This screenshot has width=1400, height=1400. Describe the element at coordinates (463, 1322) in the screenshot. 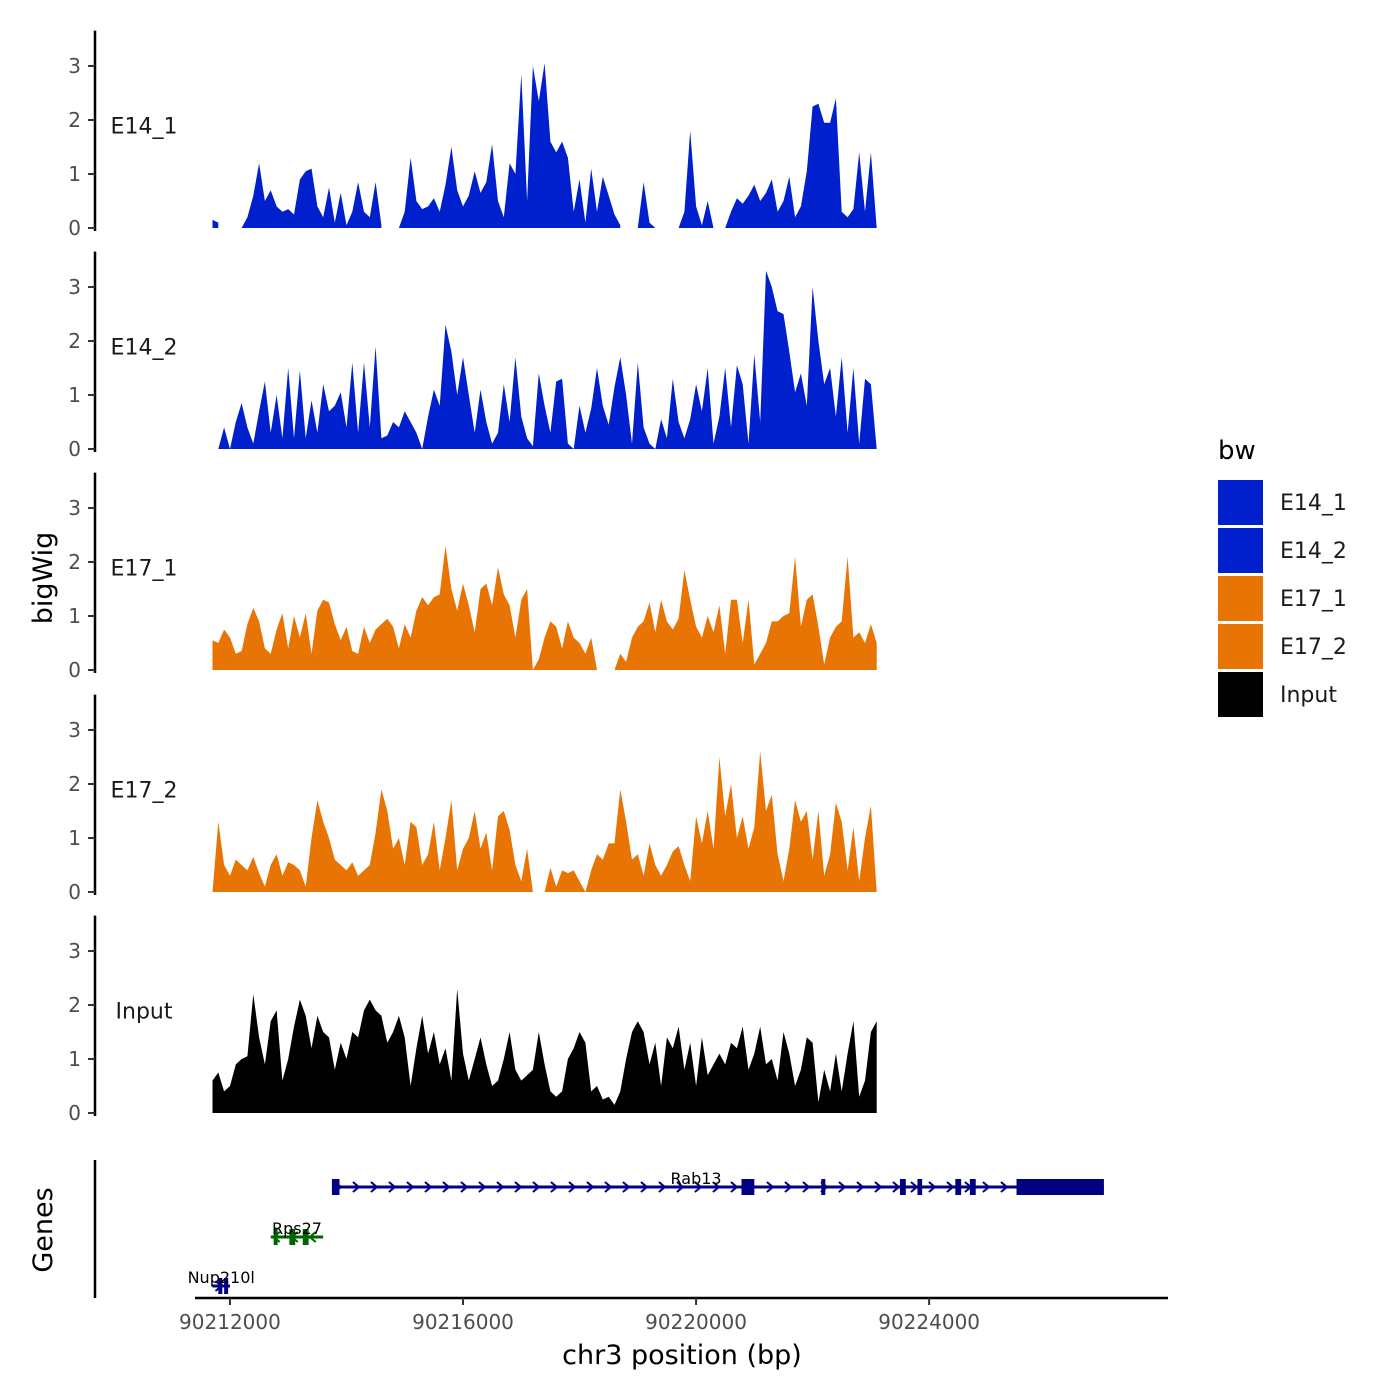

I see `x-tick-label: 90216000` at that location.